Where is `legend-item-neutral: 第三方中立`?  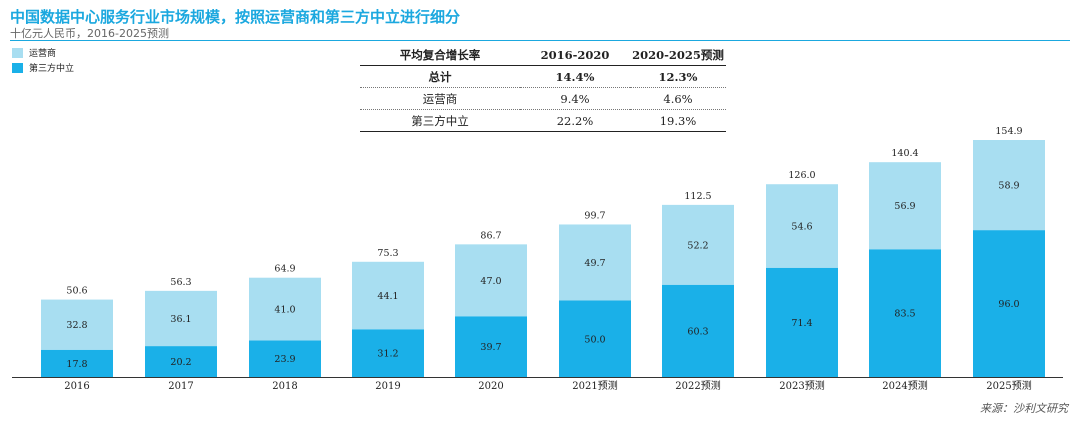
legend-item-neutral: 第三方中立 is located at coordinates (43, 67).